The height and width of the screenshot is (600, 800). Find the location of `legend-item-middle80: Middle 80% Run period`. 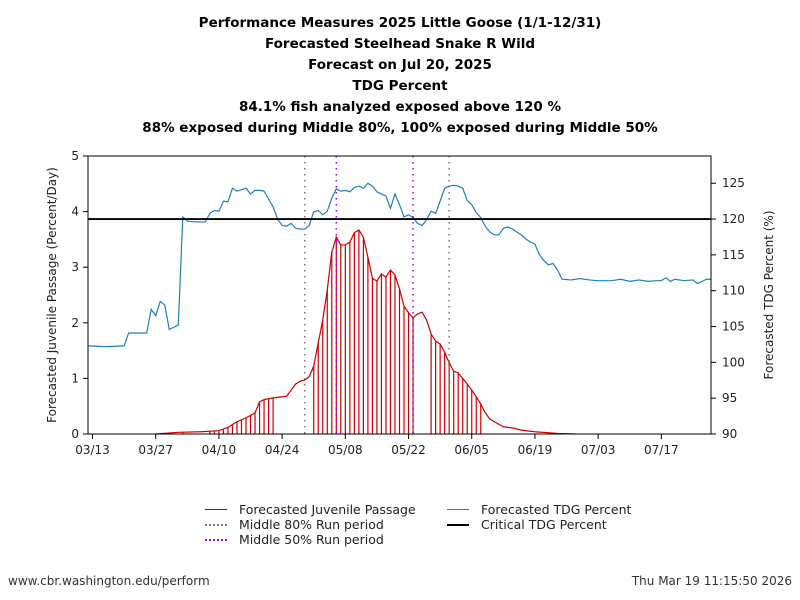

legend-item-middle80: Middle 80% Run period is located at coordinates (294, 524).